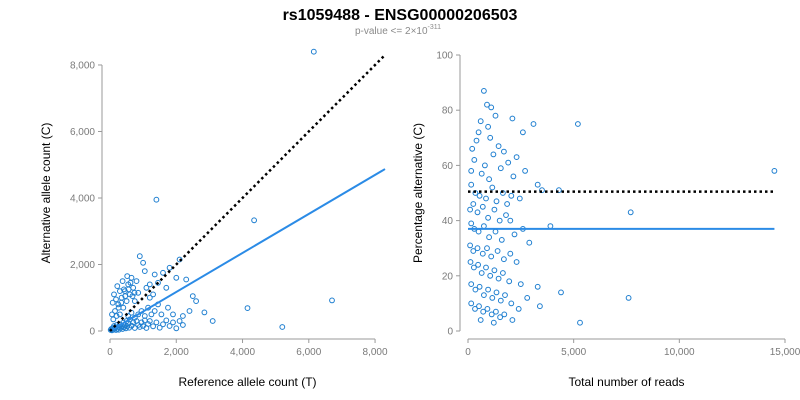  Describe the element at coordinates (418, 193) in the screenshot. I see `y-axis-label: Percentage alternative (C)` at that location.